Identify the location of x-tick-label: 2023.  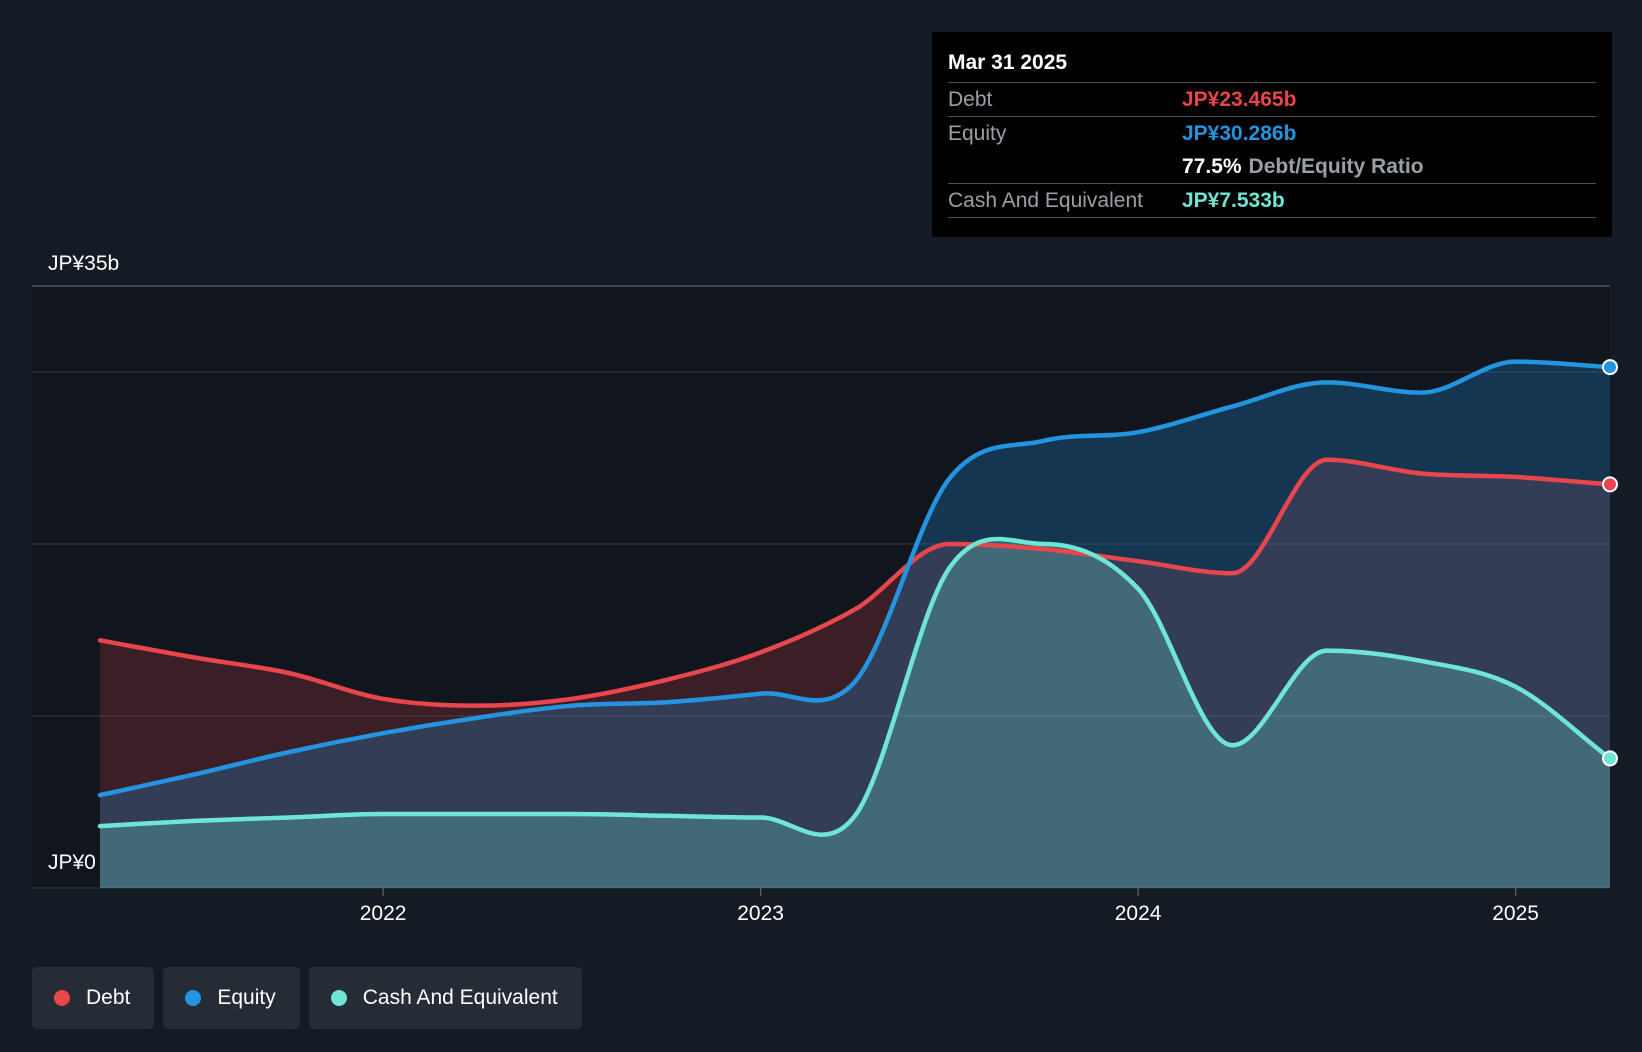
(760, 913).